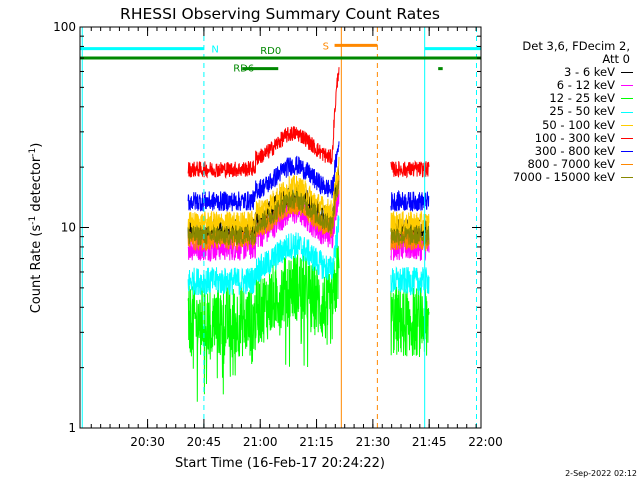  What do you see at coordinates (36, 228) in the screenshot?
I see `y-axis-label: Count Rate (s-1 detector-1)` at bounding box center [36, 228].